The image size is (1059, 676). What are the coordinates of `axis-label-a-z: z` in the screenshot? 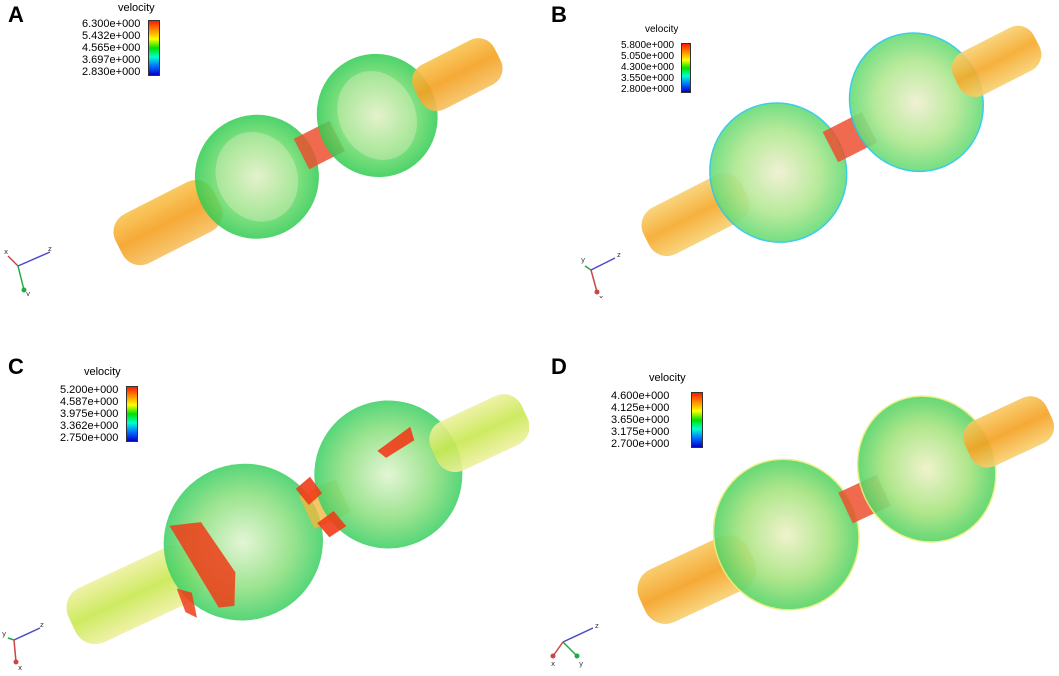 It's located at (50, 249).